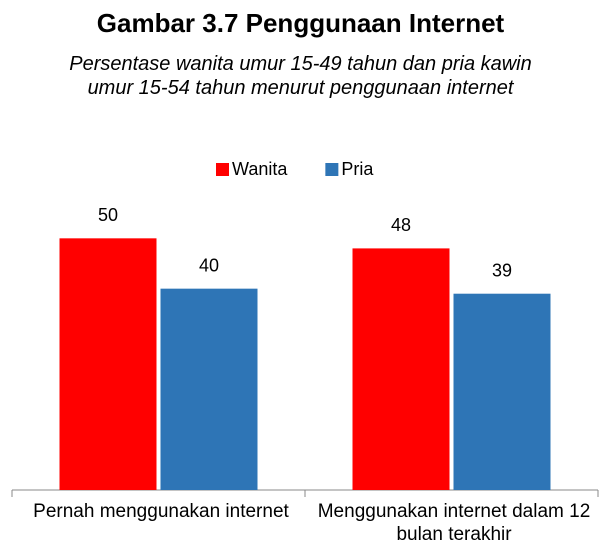 The height and width of the screenshot is (547, 601). Describe the element at coordinates (357, 169) in the screenshot. I see `legend-label: Pria` at that location.